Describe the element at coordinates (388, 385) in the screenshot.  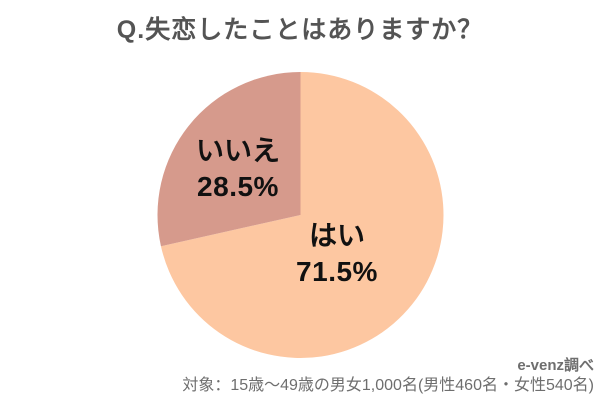
I see `sample-note: 対象：15歳〜49歳の男女1,000名(男性460名・女性540名)` at that location.